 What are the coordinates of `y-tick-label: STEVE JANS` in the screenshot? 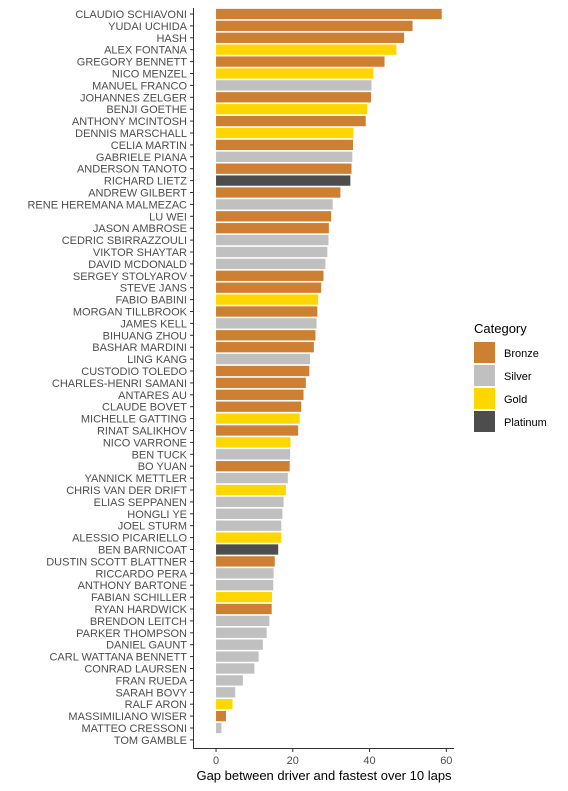 It's located at (153, 289).